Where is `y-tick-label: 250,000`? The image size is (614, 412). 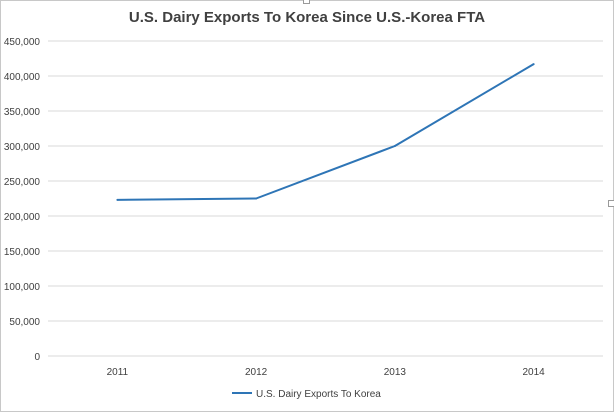 y-tick-label: 250,000 is located at coordinates (22, 182).